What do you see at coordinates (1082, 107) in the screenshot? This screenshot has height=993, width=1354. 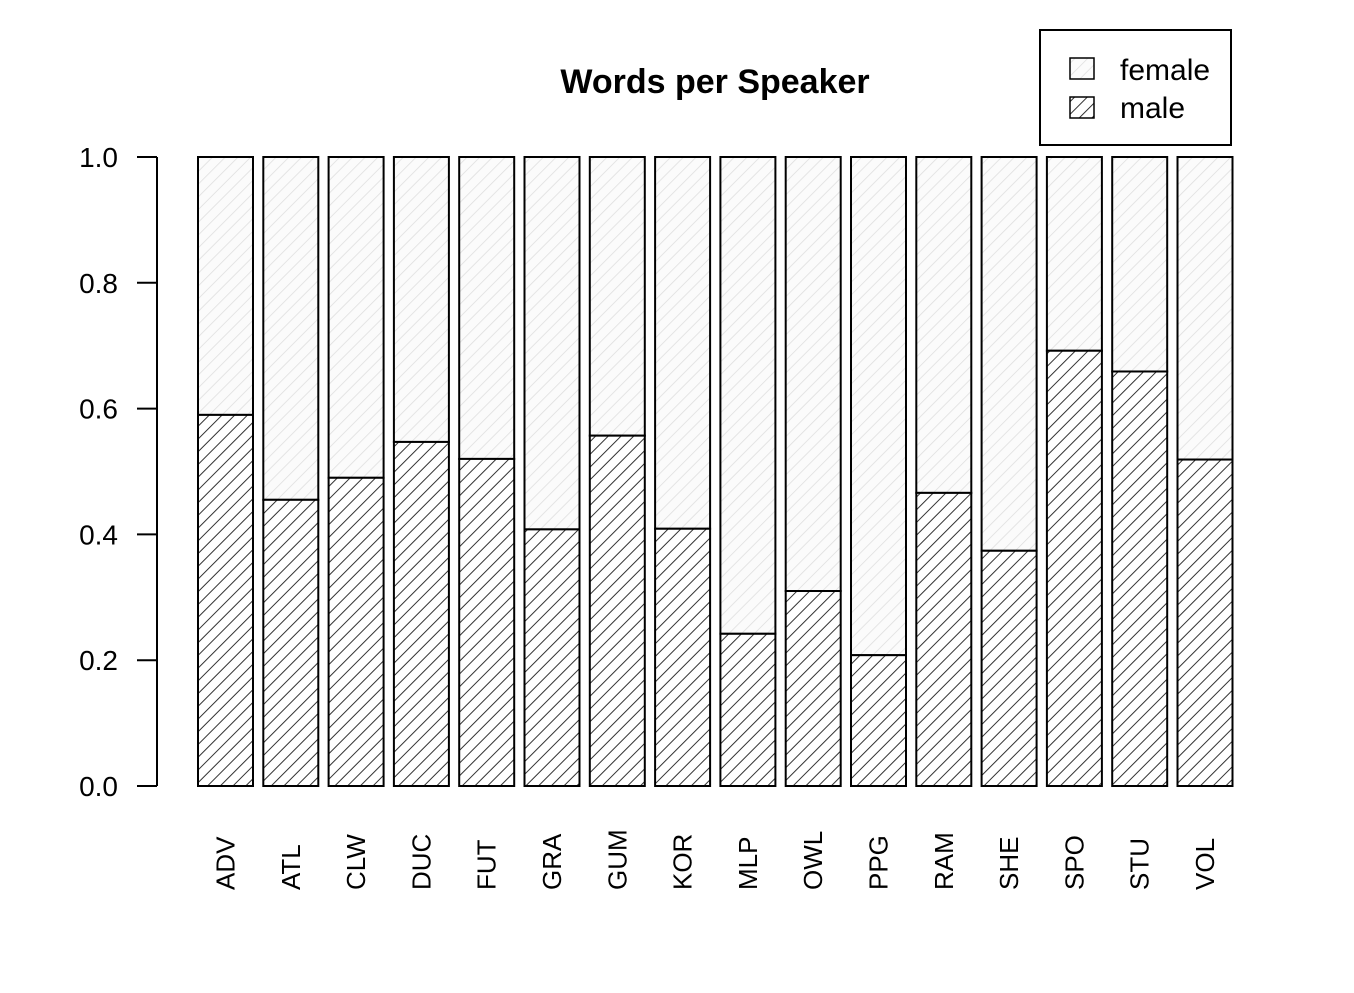 I see `legend-swatch-male` at bounding box center [1082, 107].